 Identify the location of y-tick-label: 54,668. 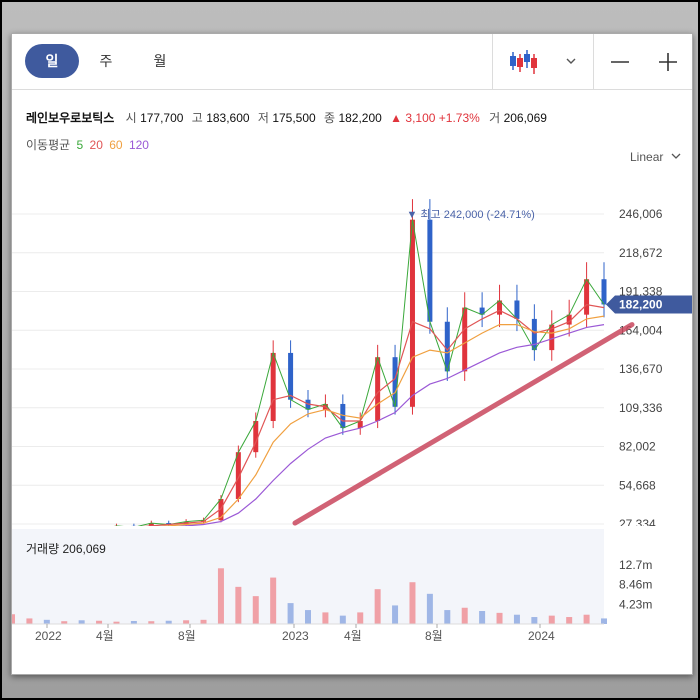
(637, 485).